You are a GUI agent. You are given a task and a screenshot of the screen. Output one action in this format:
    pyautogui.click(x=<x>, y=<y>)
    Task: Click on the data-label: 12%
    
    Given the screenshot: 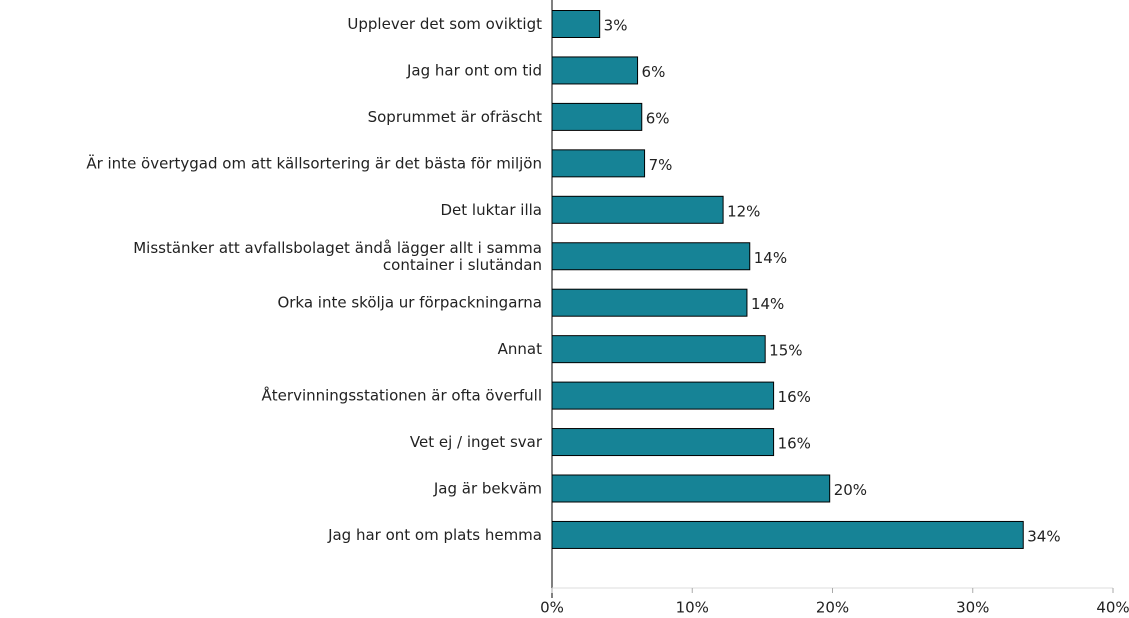 What is the action you would take?
    pyautogui.click(x=743, y=211)
    